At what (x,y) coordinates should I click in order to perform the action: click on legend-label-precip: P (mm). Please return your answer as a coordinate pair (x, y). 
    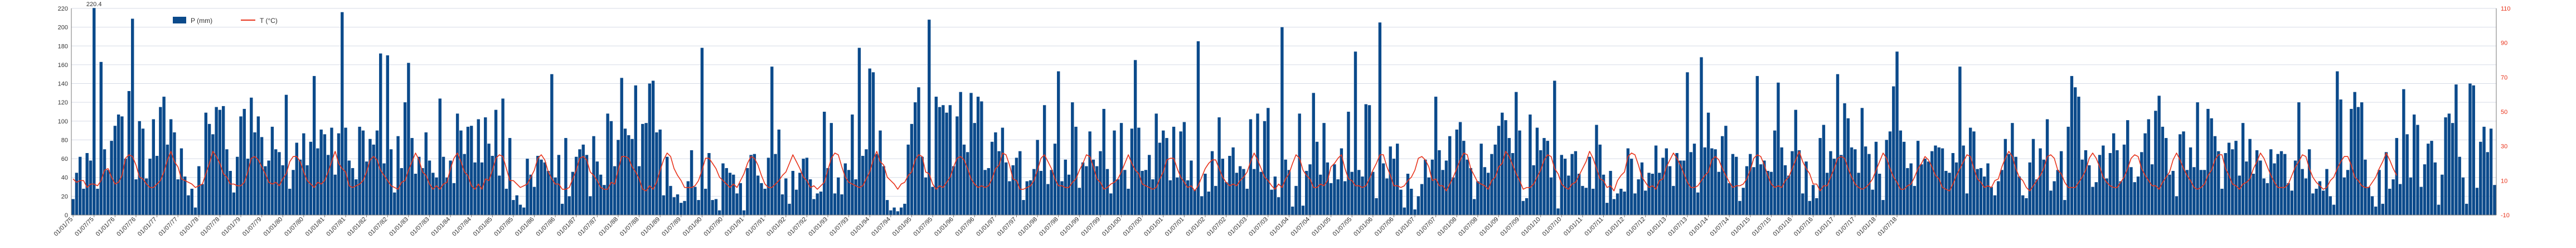
    Looking at the image, I should click on (202, 21).